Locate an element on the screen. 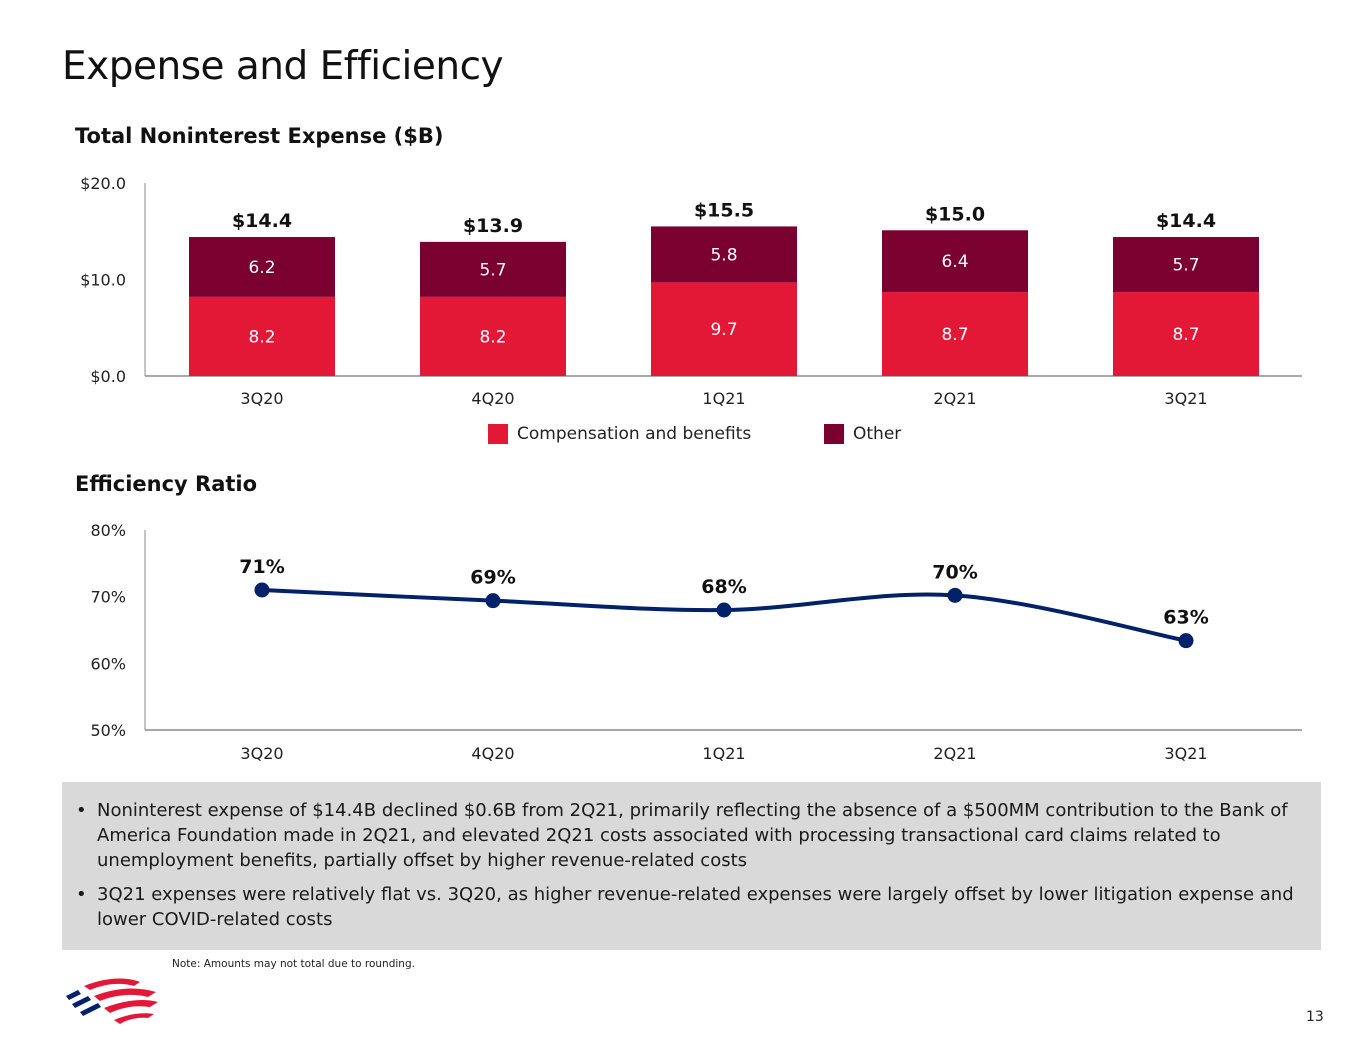  efficiency-value-label: 70% is located at coordinates (954, 572).